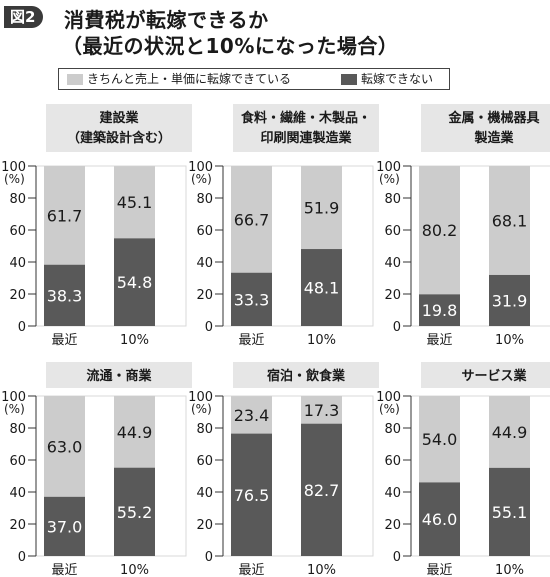 Image resolution: width=550 pixels, height=577 pixels. What do you see at coordinates (306, 118) in the screenshot?
I see `panel-title-line: 食料・繊維・木製品・` at bounding box center [306, 118].